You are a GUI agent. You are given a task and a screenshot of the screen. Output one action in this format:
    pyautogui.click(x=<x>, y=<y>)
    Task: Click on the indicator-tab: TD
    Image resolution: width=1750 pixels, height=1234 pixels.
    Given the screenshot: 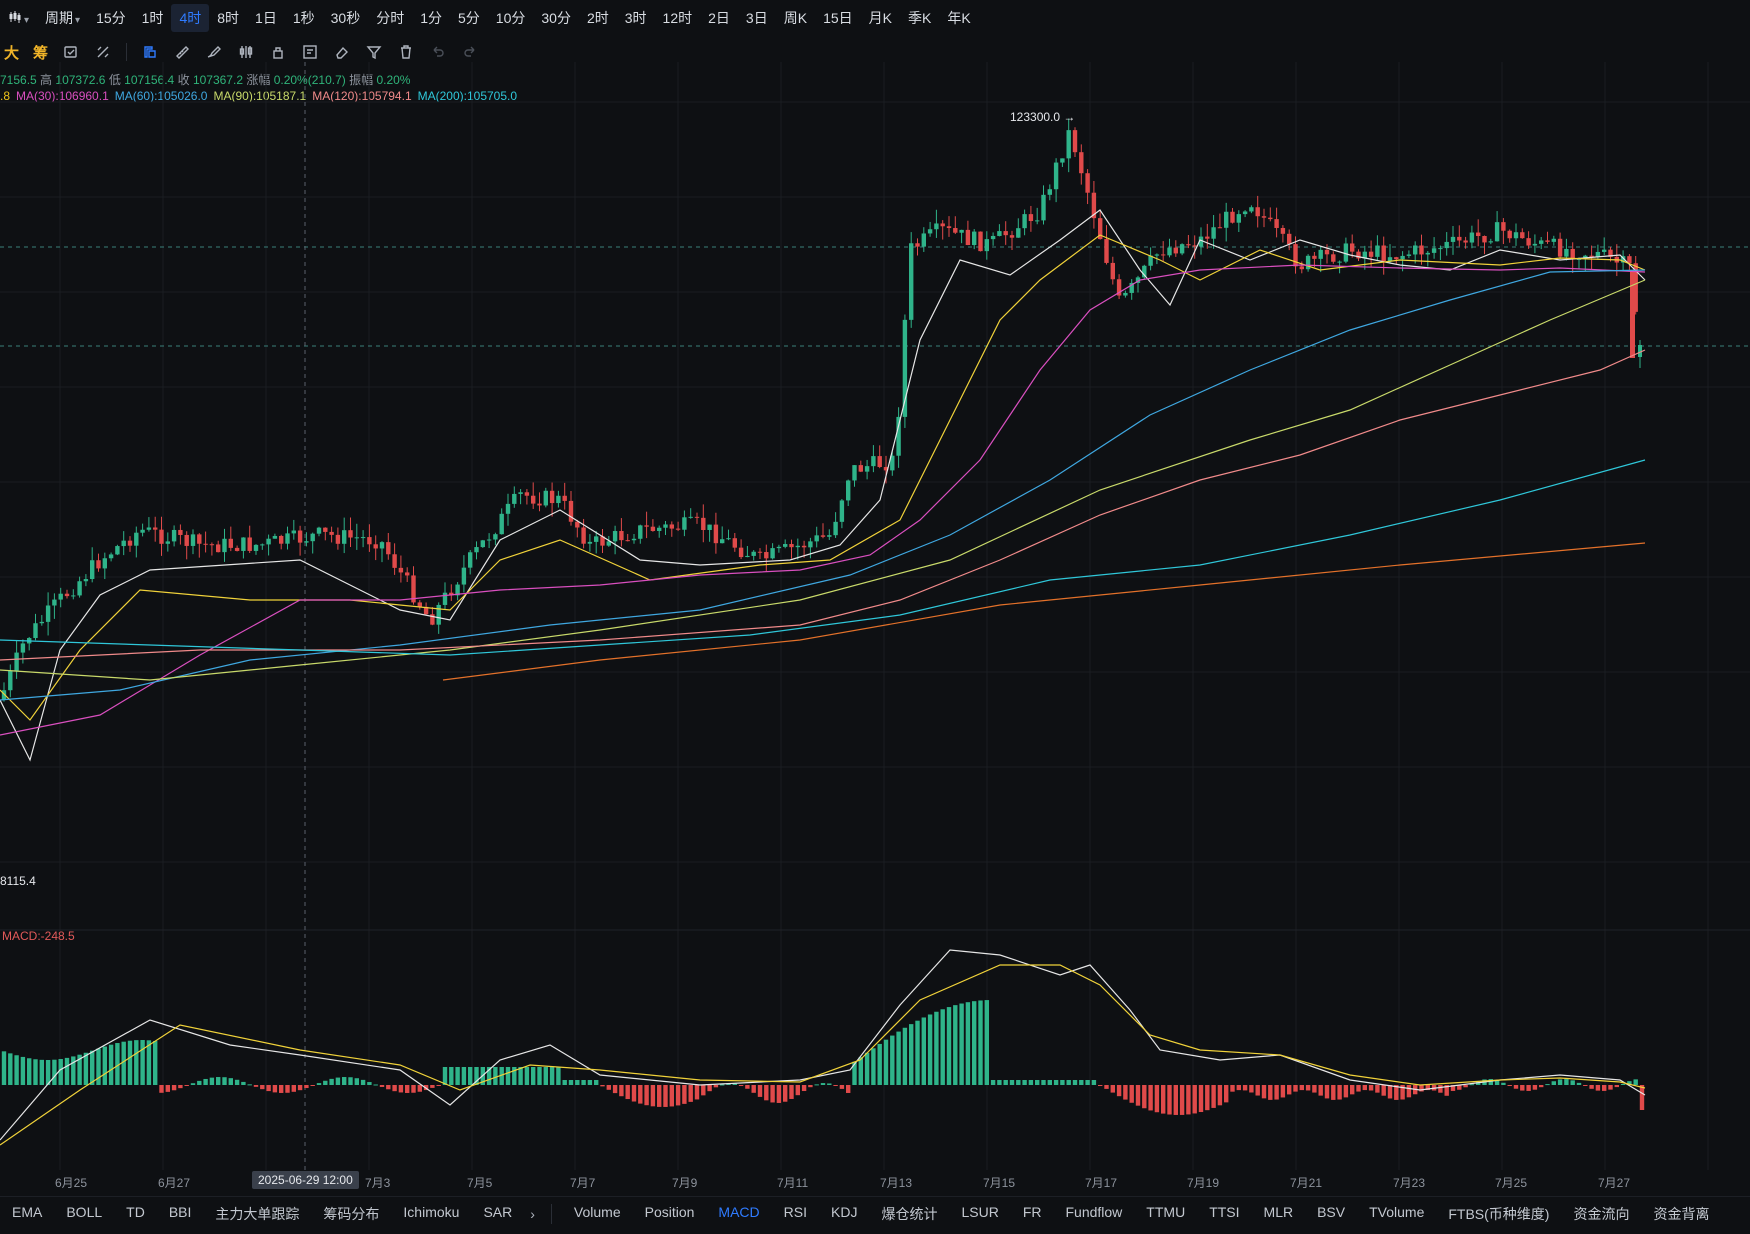 What is the action you would take?
    pyautogui.click(x=135, y=1212)
    